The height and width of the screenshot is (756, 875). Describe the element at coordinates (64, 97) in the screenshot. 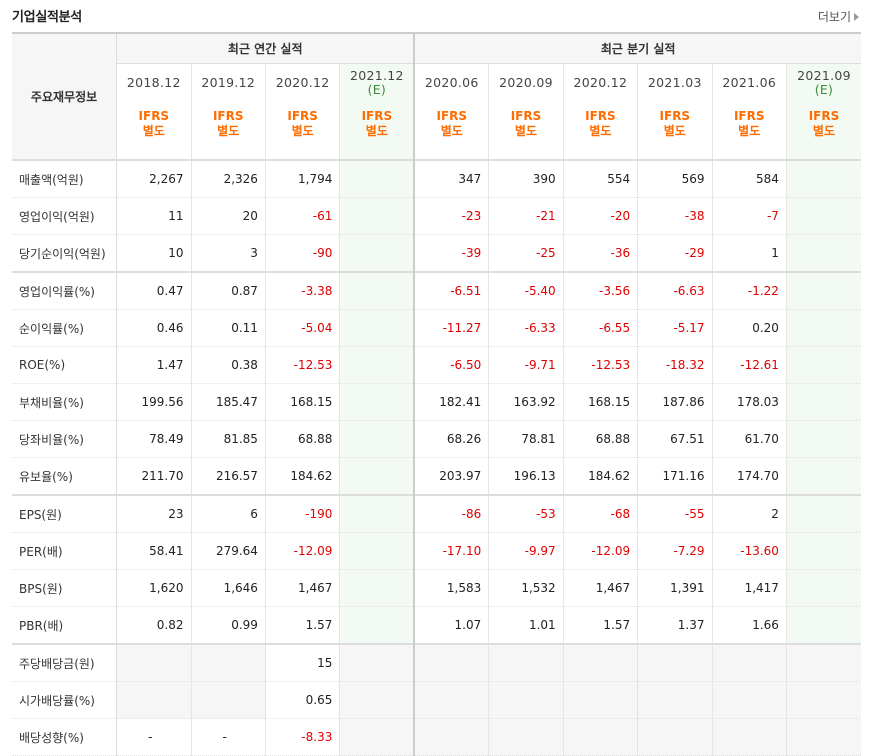

I see `row-label-header: 주요재무정보` at that location.